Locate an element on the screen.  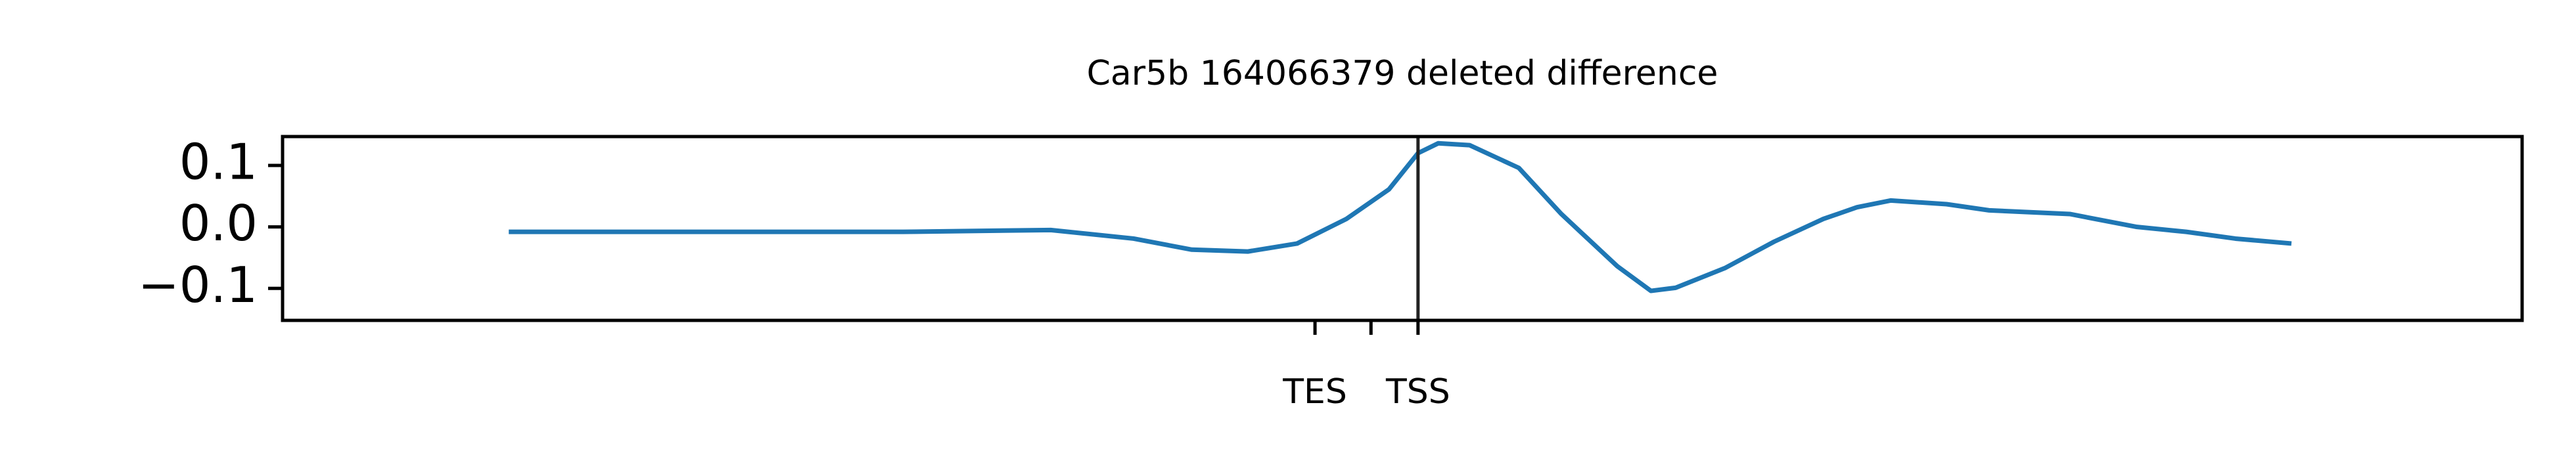
y-tick-label: −0.1 is located at coordinates (198, 285).